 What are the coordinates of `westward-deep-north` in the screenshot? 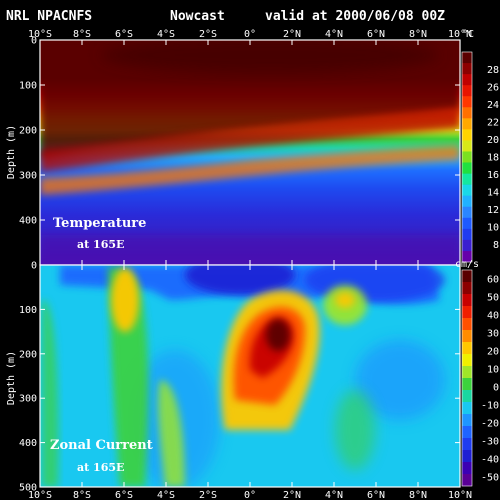 It's located at (400, 380).